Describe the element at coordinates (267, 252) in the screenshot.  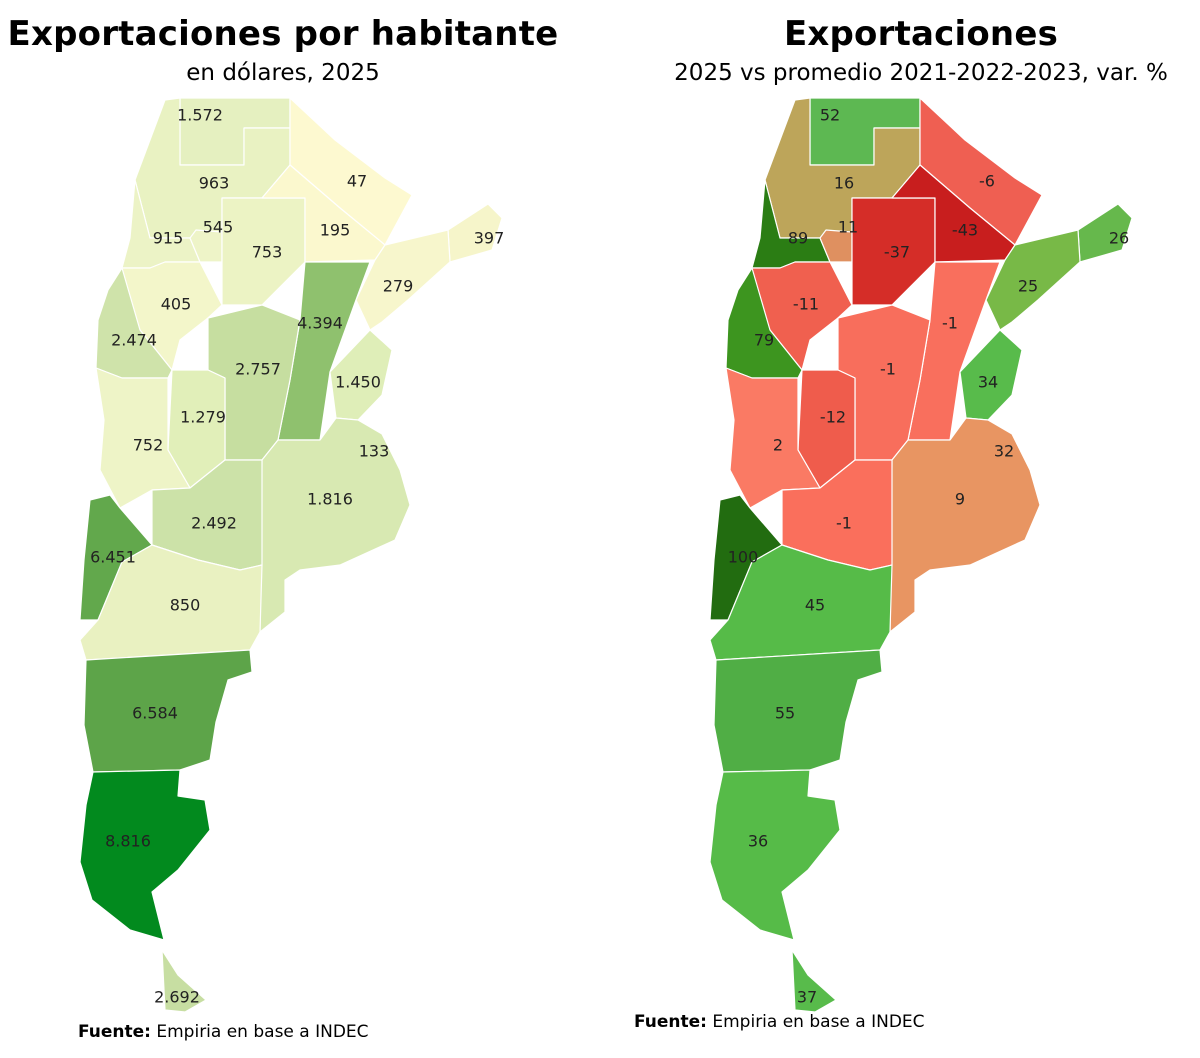
I see `left-value-label-santiago-del-estero: 753` at that location.